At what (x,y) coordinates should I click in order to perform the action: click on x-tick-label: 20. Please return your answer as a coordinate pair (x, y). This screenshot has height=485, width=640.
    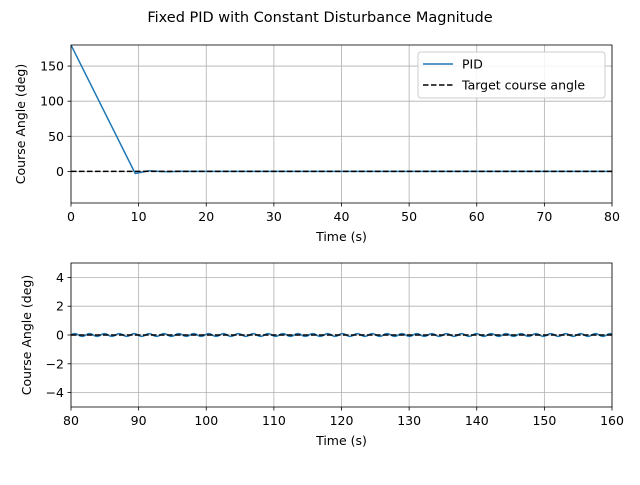
    Looking at the image, I should click on (206, 216).